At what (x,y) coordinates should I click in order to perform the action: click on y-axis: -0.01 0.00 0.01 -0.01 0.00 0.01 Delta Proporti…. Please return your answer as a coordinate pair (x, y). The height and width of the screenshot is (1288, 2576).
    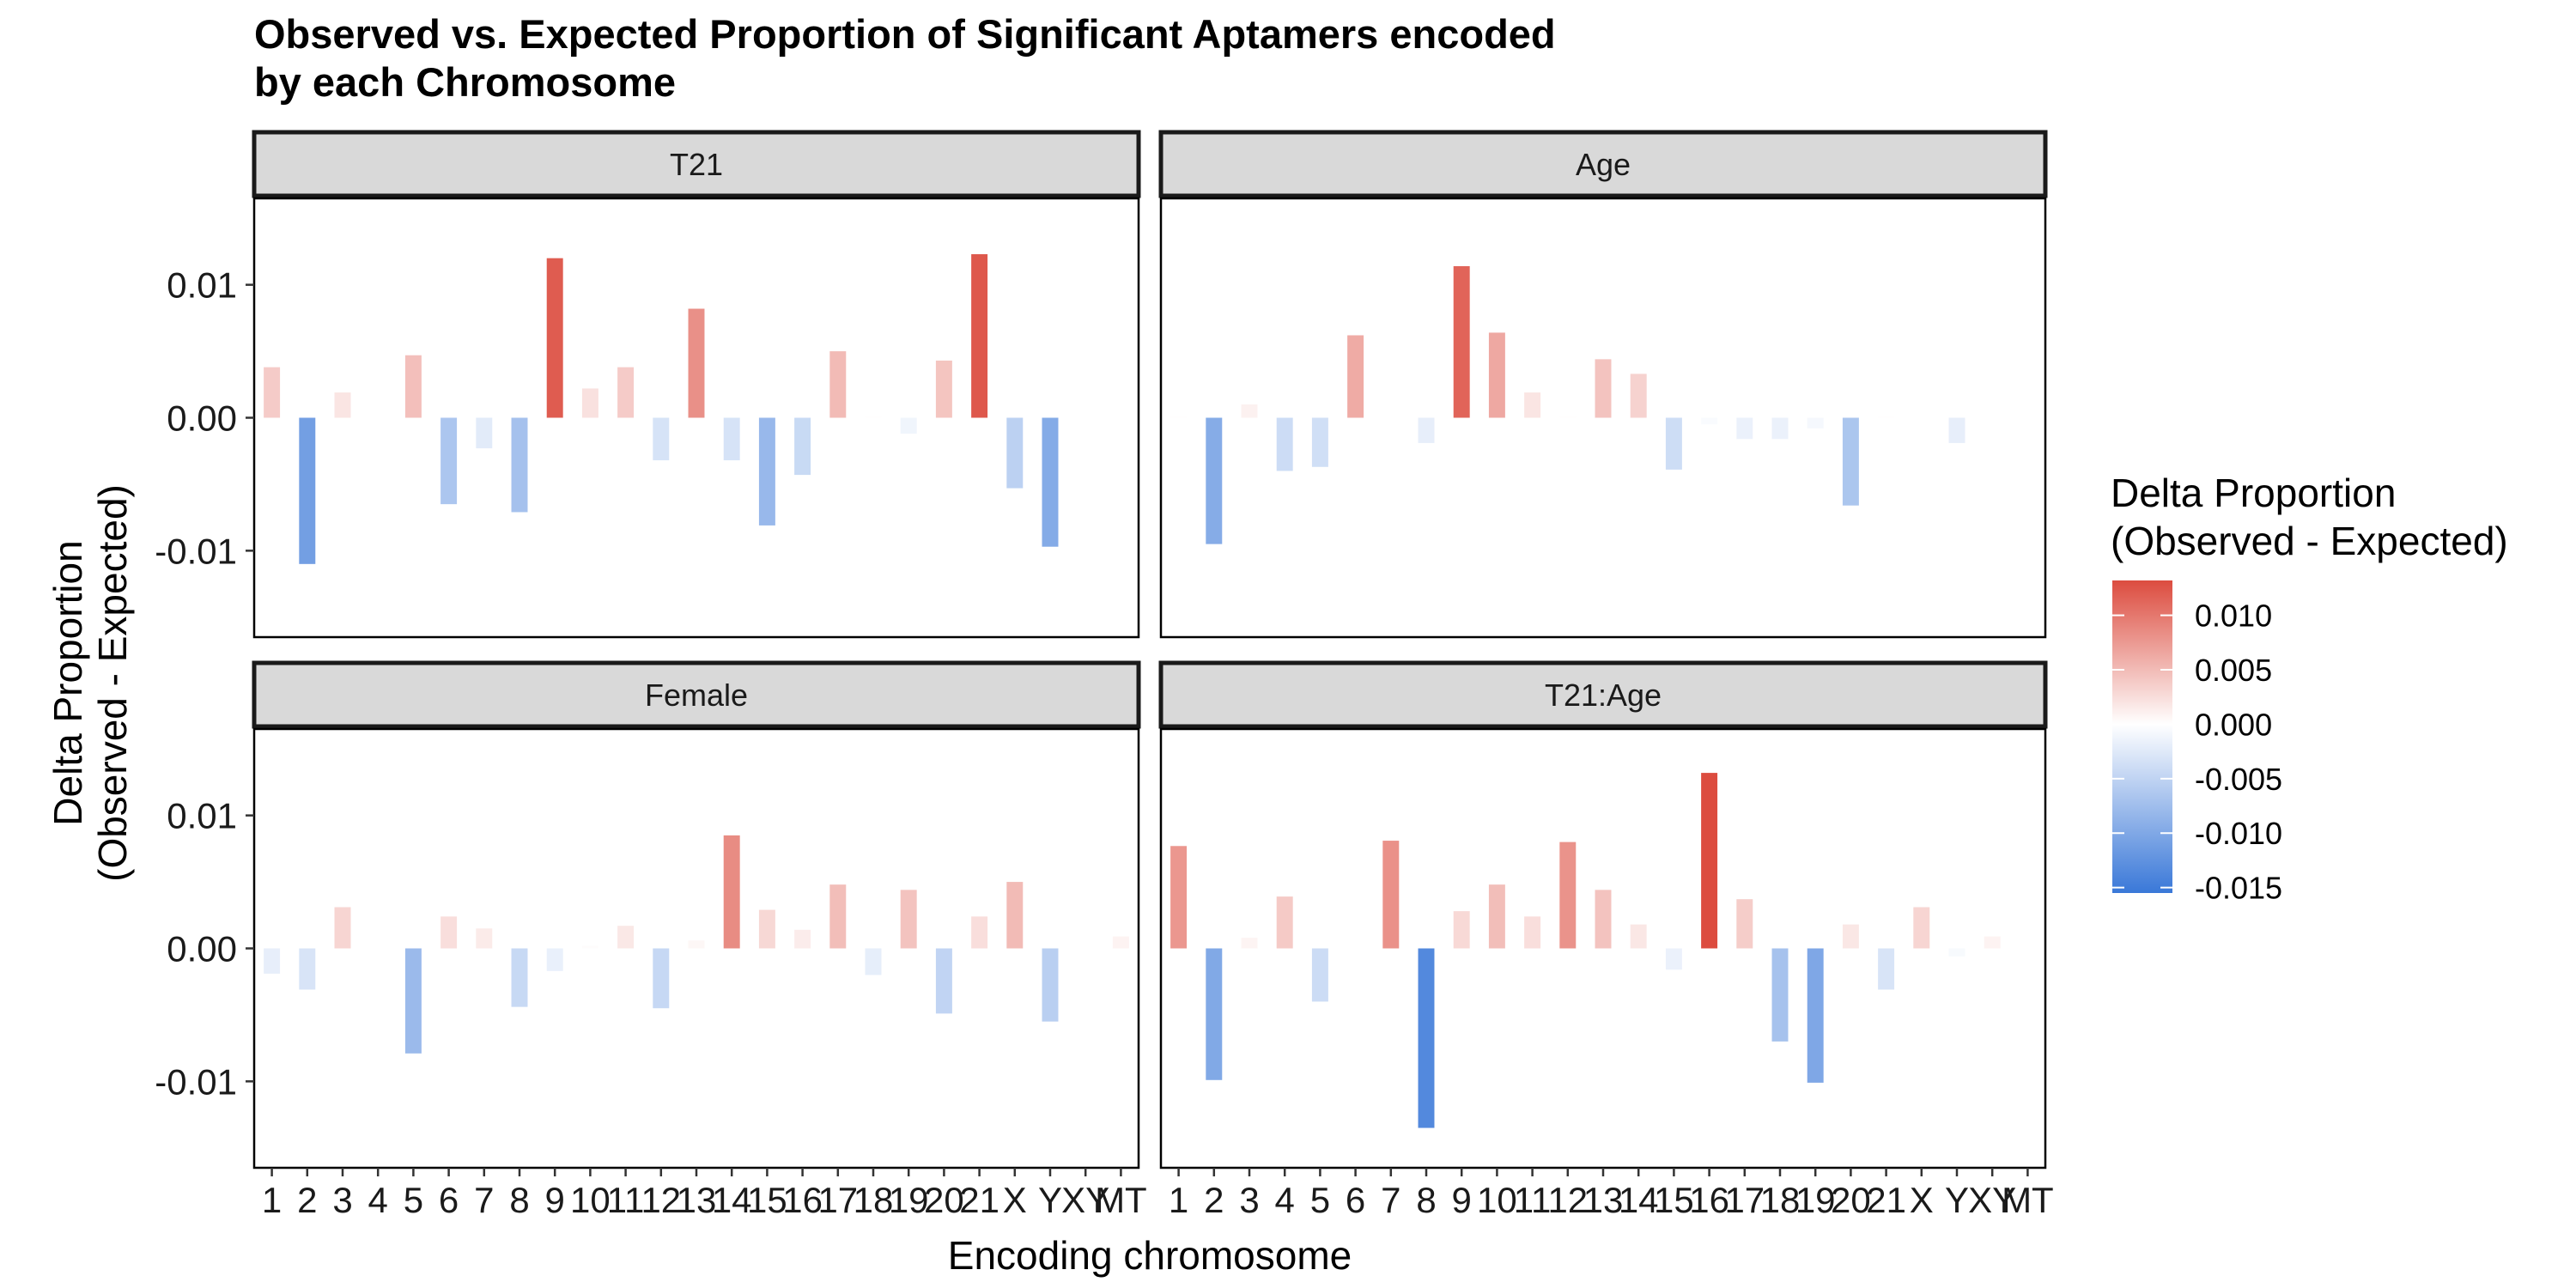
    Looking at the image, I should click on (150, 684).